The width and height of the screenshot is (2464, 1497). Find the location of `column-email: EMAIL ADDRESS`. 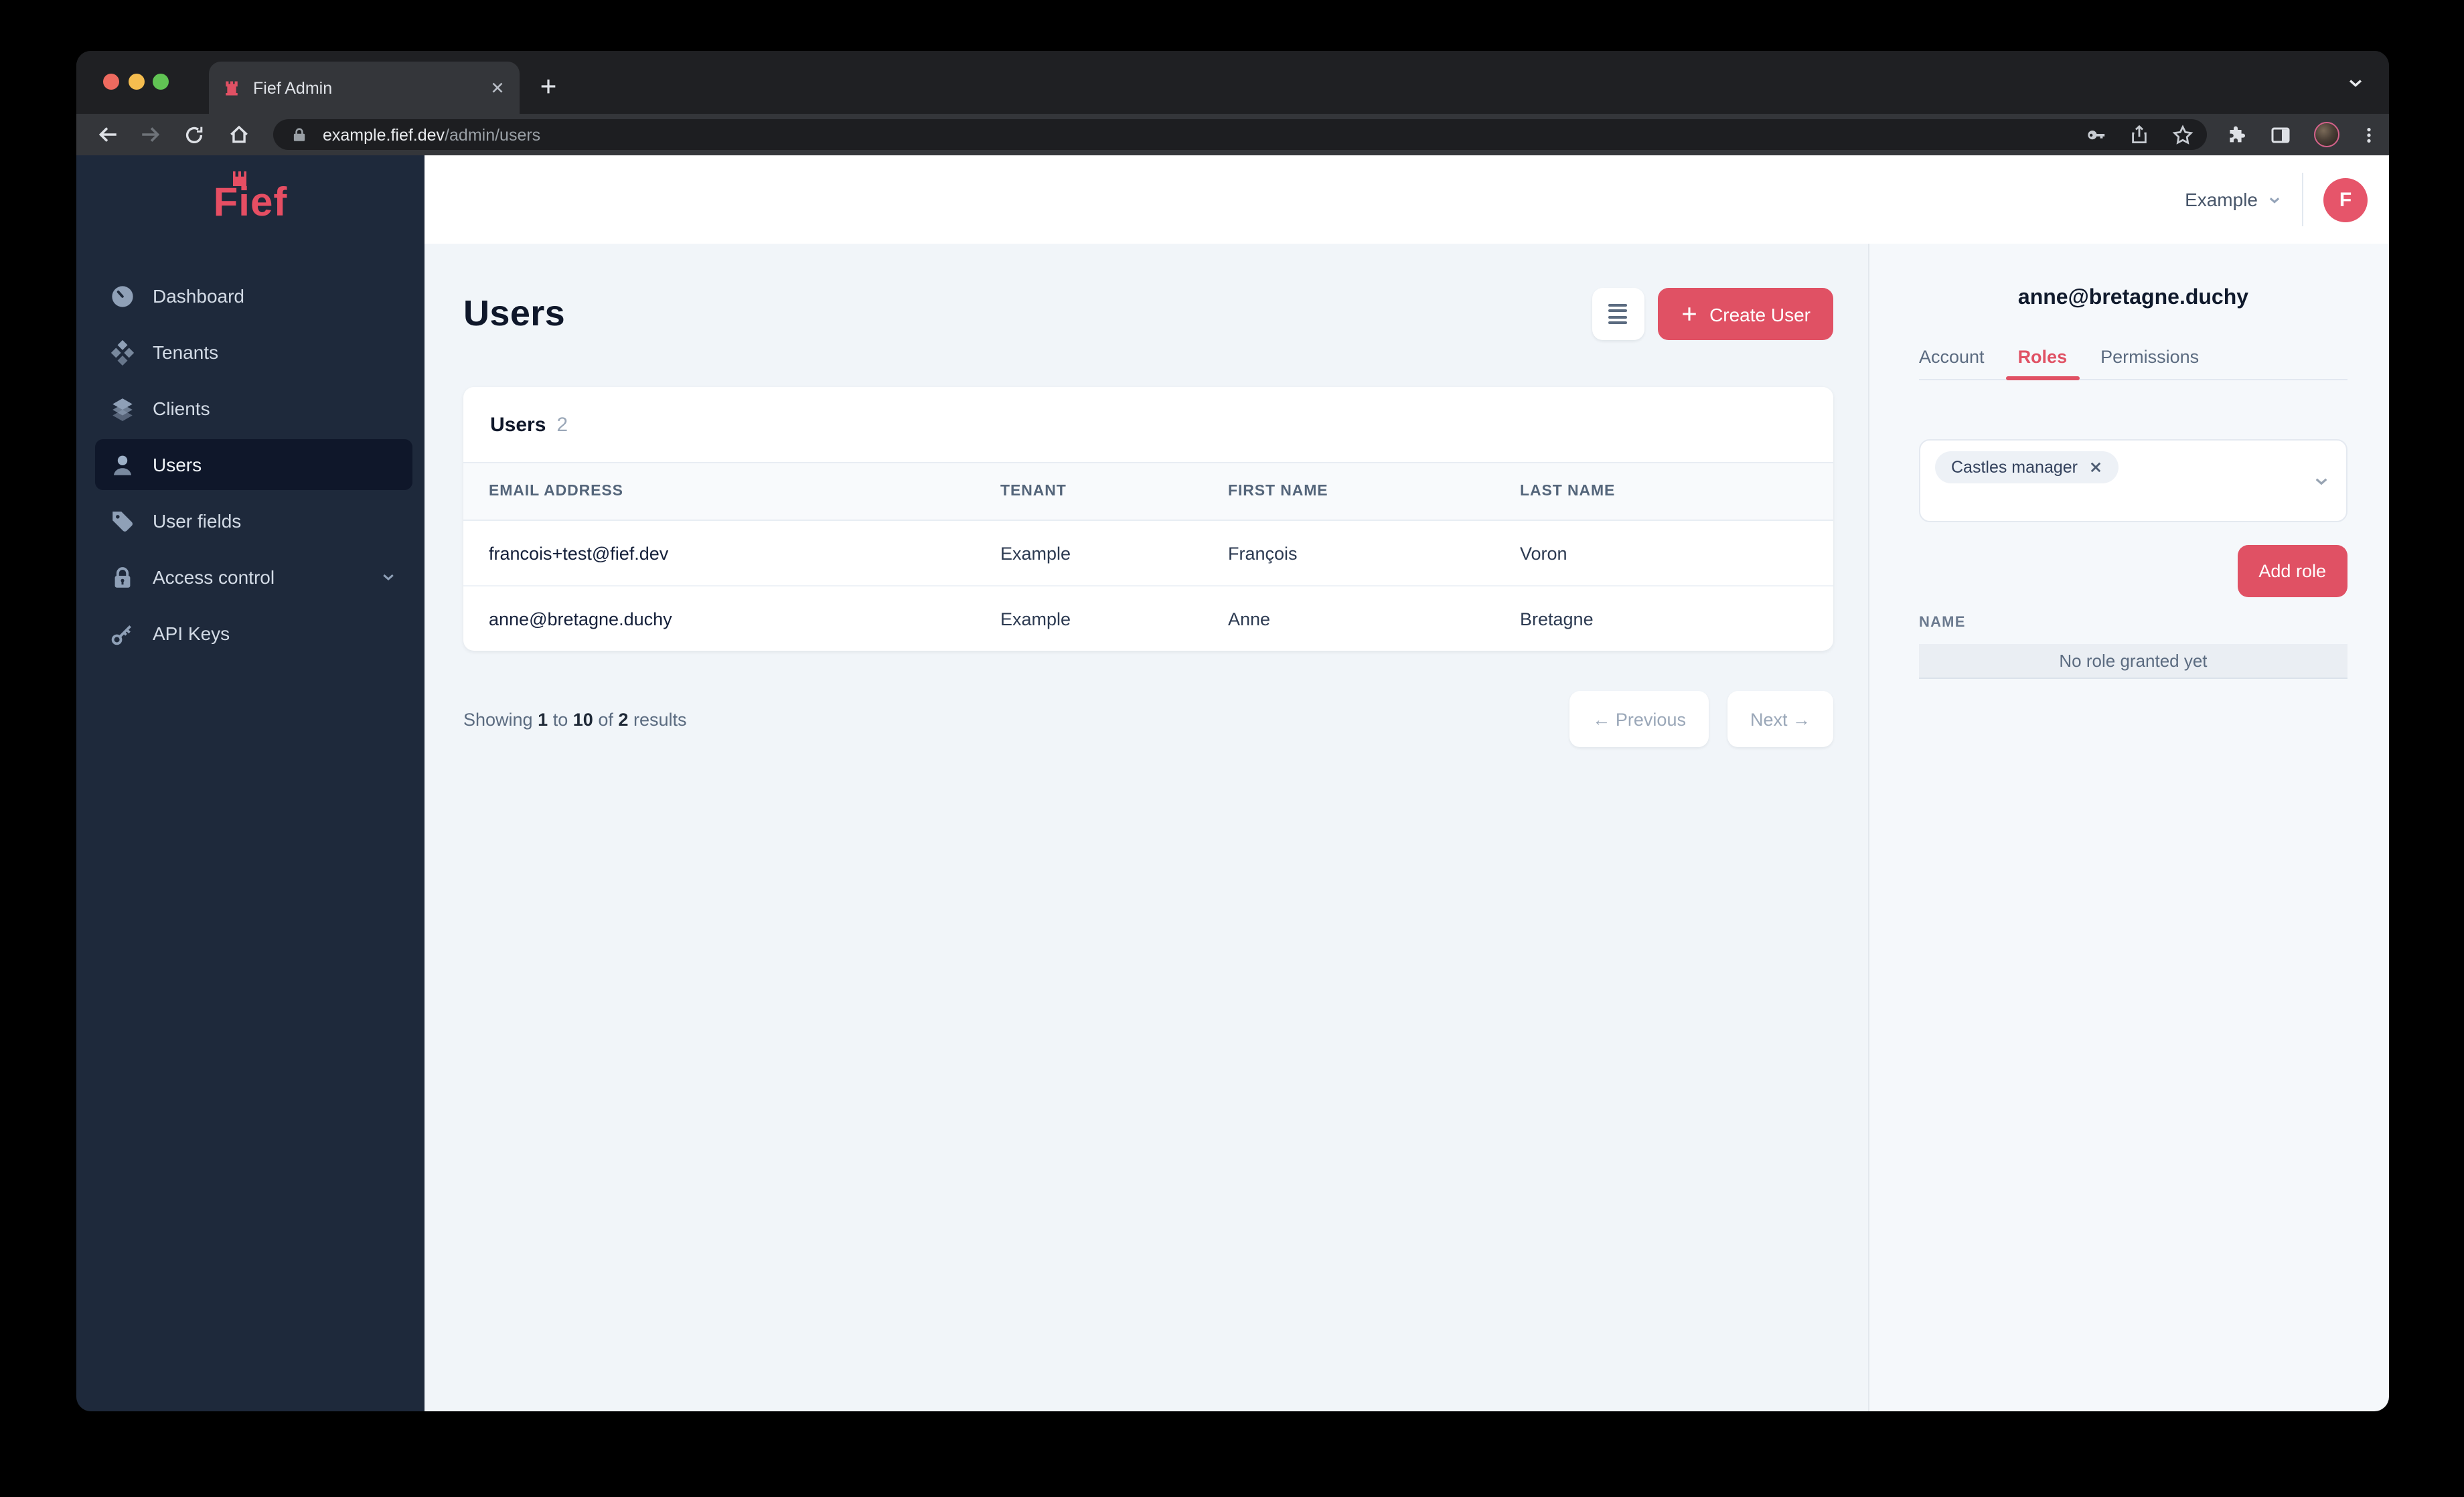

column-email: EMAIL ADDRESS is located at coordinates (556, 491).